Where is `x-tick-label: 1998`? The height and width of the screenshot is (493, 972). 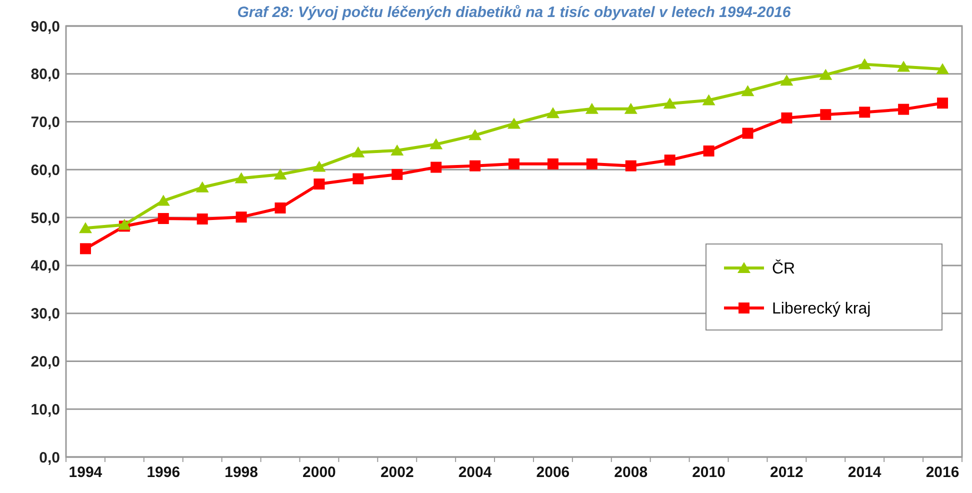 x-tick-label: 1998 is located at coordinates (241, 472).